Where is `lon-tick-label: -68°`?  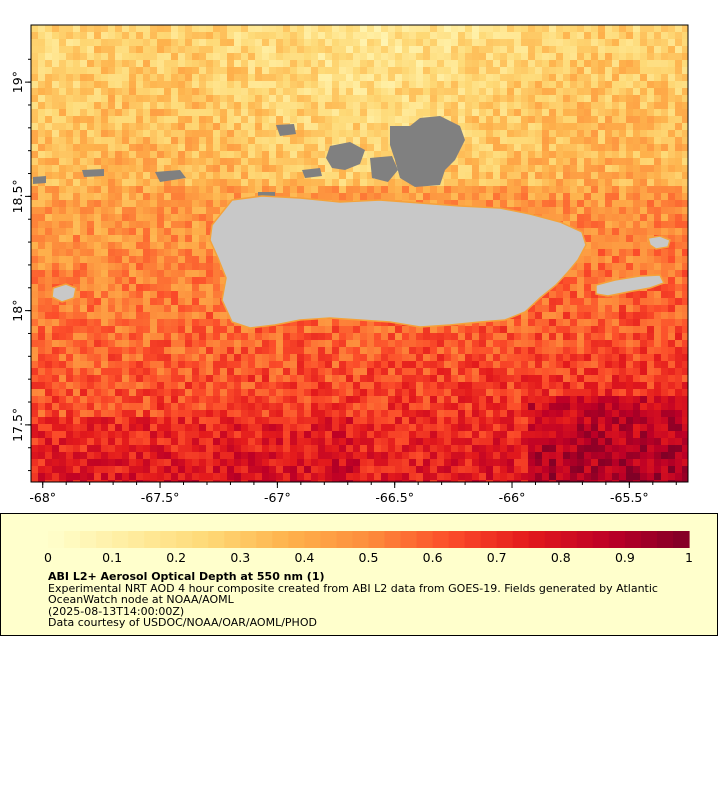 lon-tick-label: -68° is located at coordinates (42, 497).